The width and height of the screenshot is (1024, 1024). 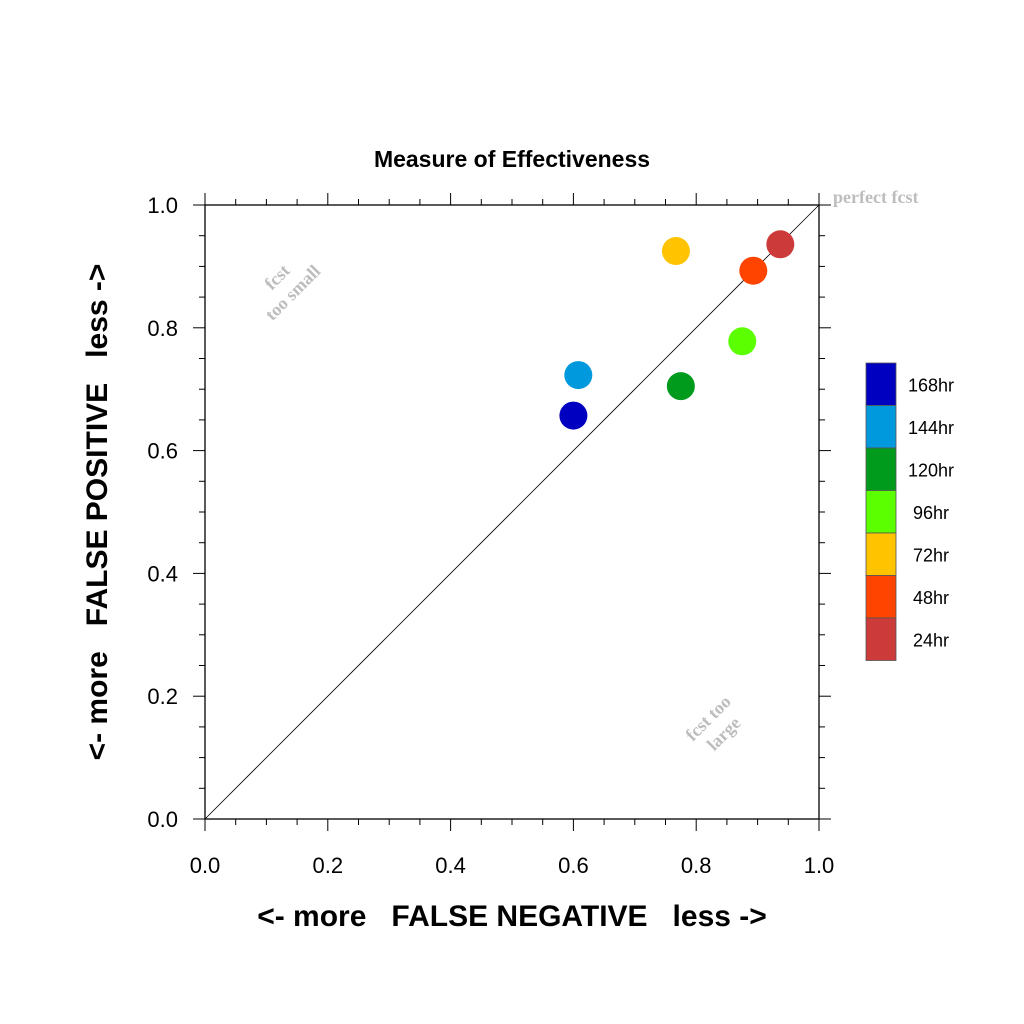 I want to click on data-points, so click(x=677, y=330).